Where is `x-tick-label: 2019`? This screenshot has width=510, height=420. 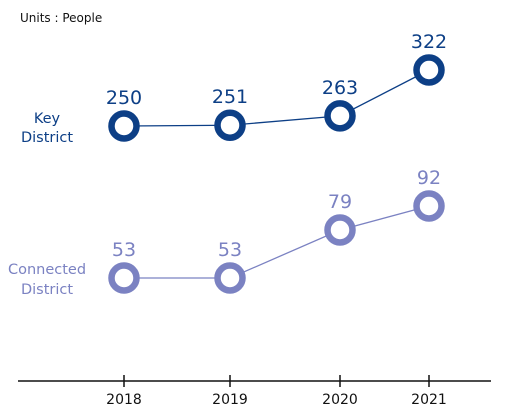
x-tick-label: 2019 is located at coordinates (230, 400).